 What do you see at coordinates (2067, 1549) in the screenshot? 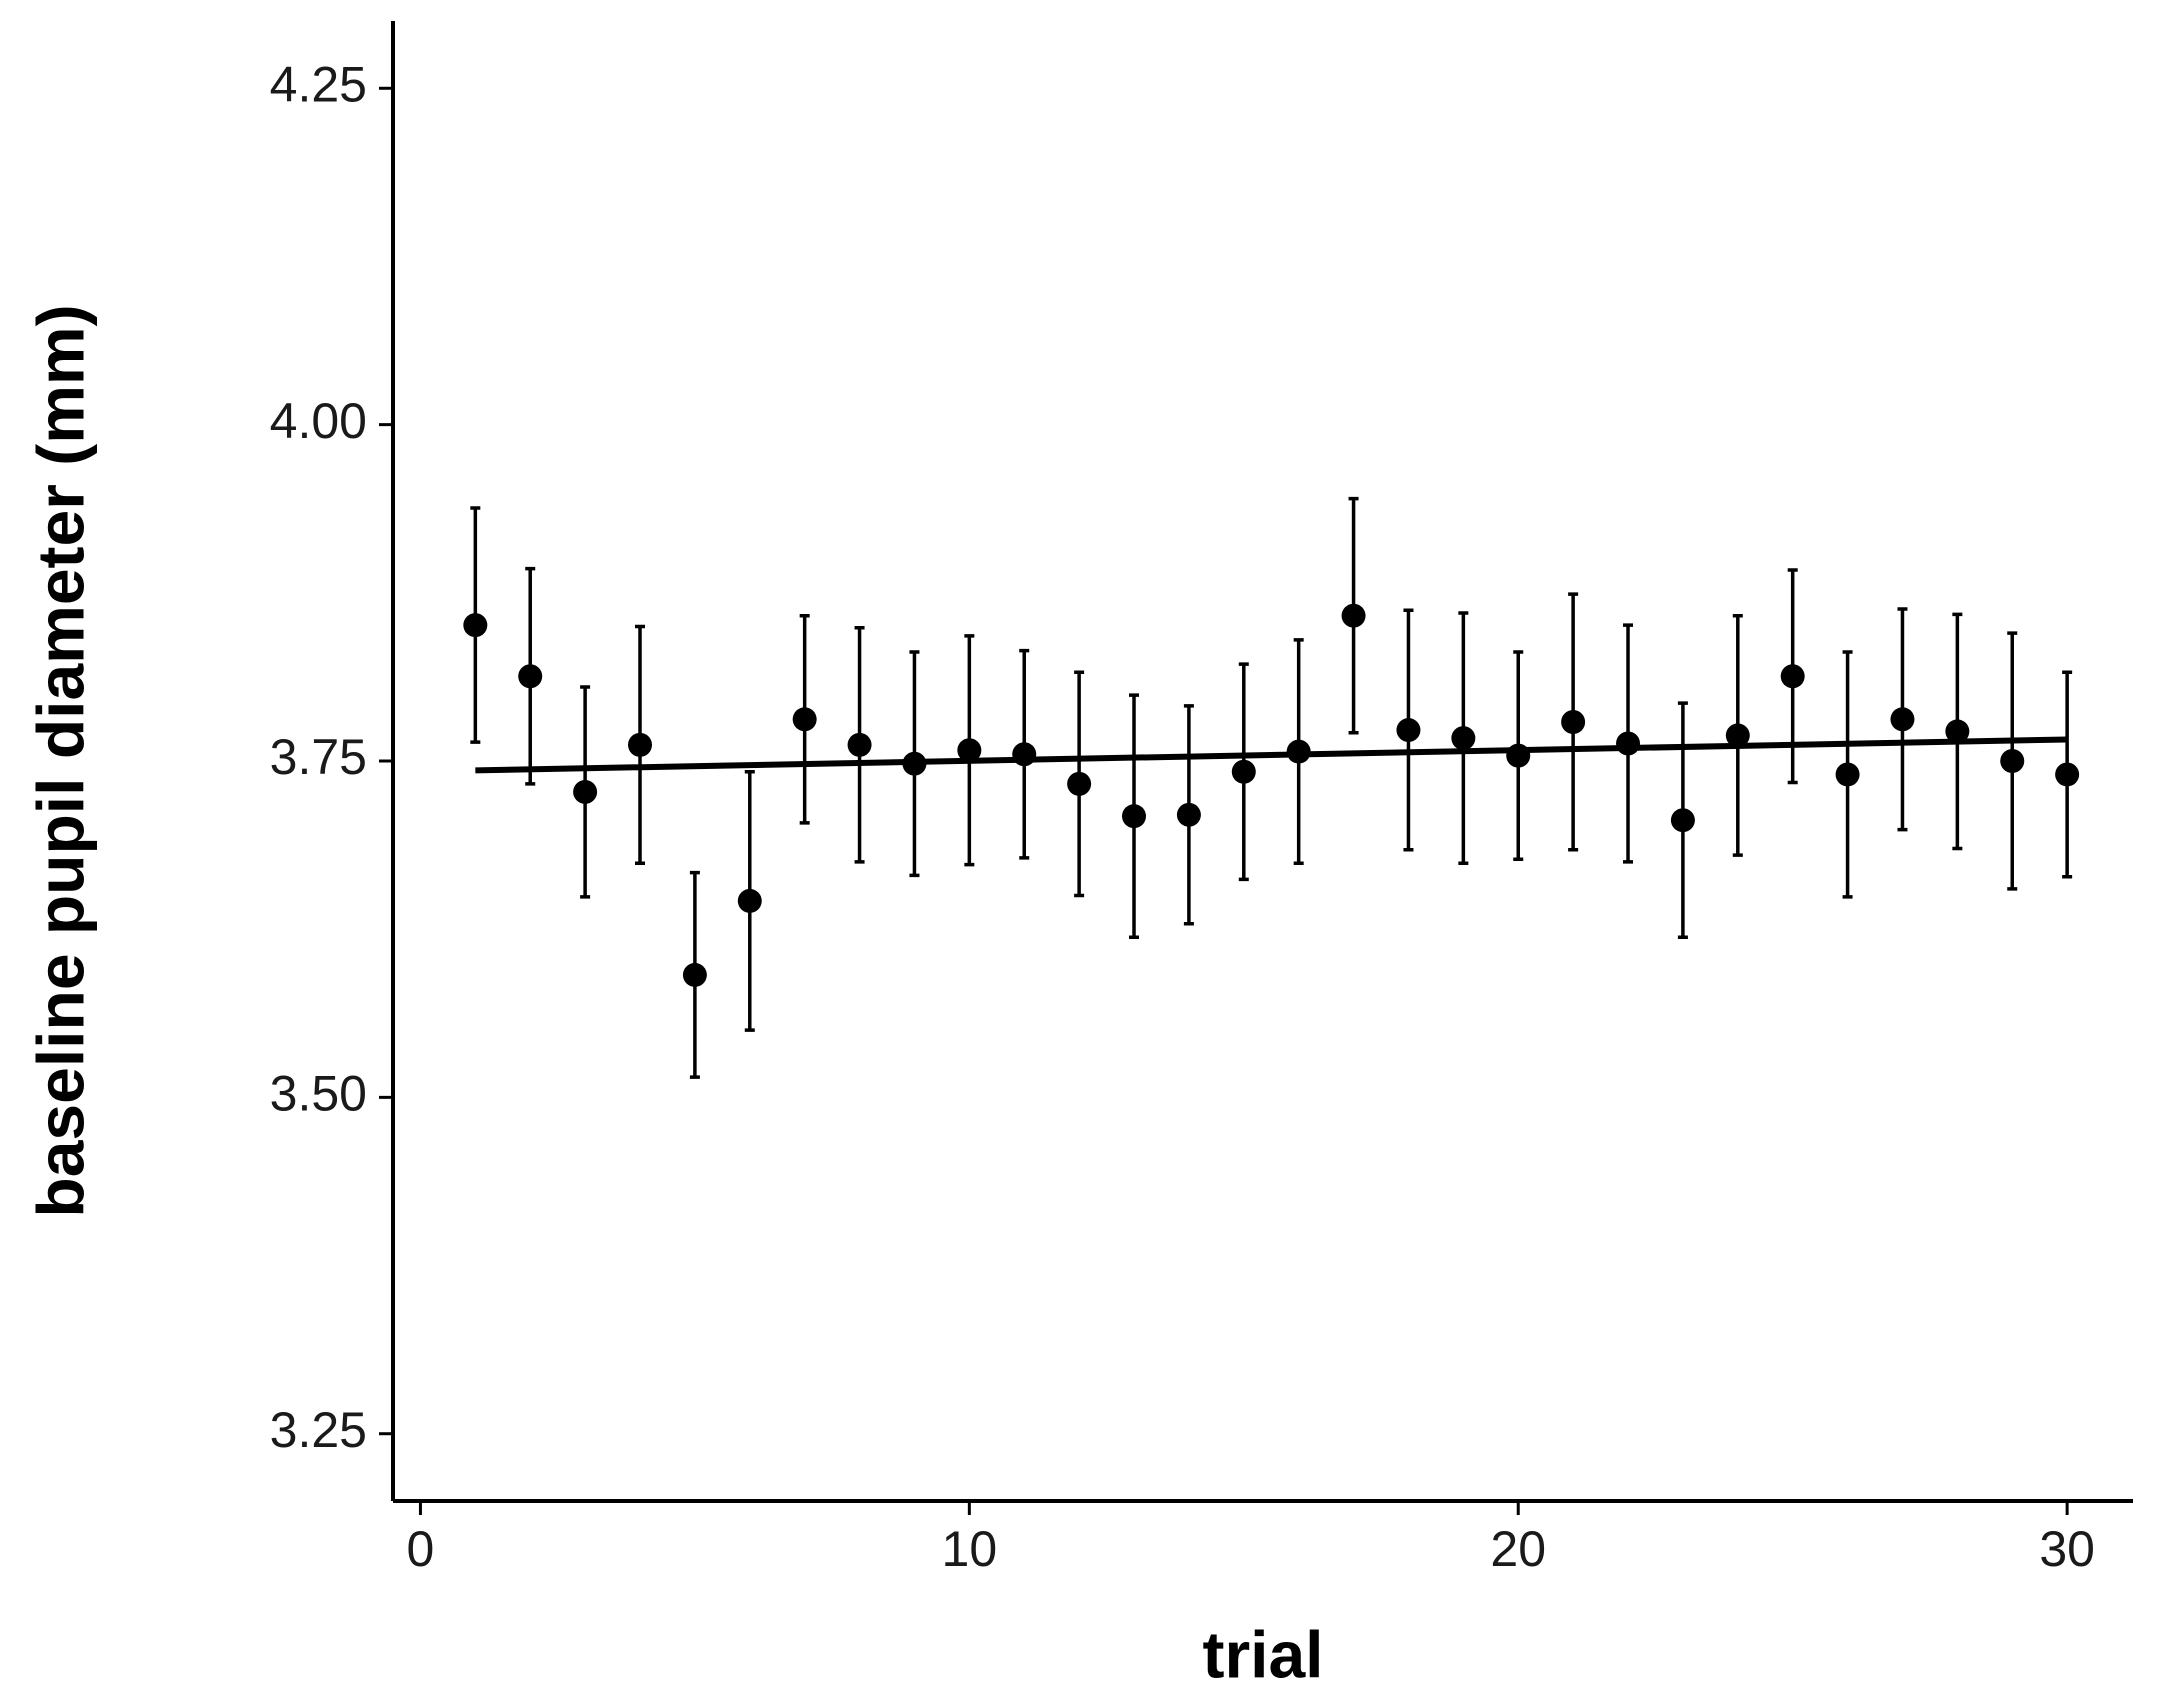
I see `x-tick-label: 30` at bounding box center [2067, 1549].